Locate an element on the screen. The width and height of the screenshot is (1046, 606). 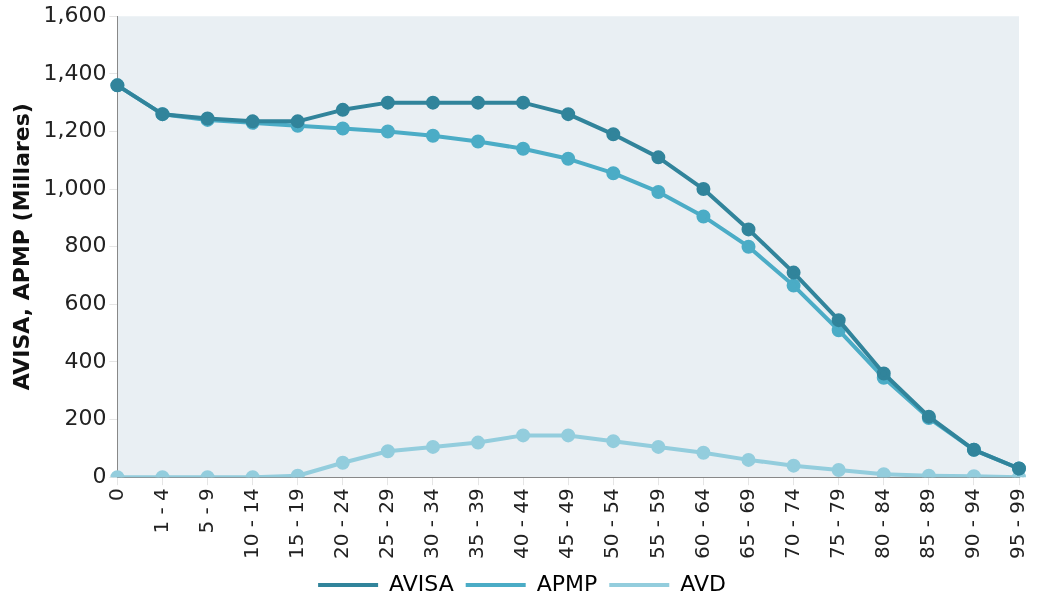
x-tick-label: 40 - 44 is located at coordinates (521, 524).